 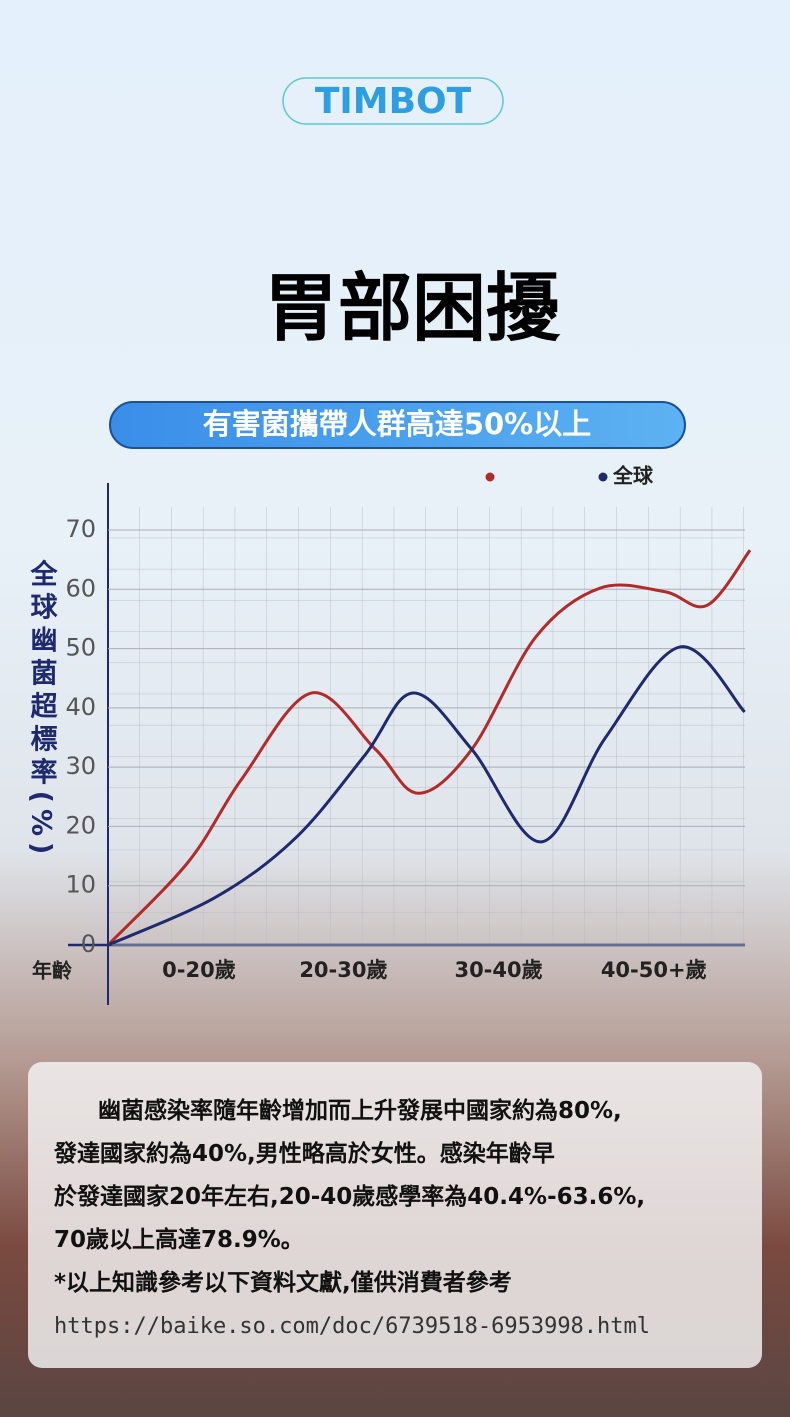 What do you see at coordinates (179, 1240) in the screenshot?
I see `note-line: 70歲以上高達78.9%。` at bounding box center [179, 1240].